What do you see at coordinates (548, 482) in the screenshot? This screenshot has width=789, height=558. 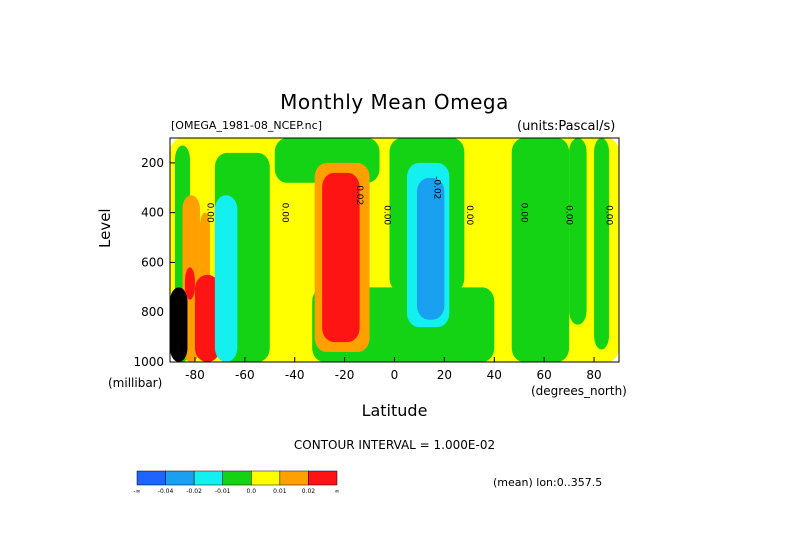 I see `mean-longitude-note: (mean) lon:0..357.5` at bounding box center [548, 482].